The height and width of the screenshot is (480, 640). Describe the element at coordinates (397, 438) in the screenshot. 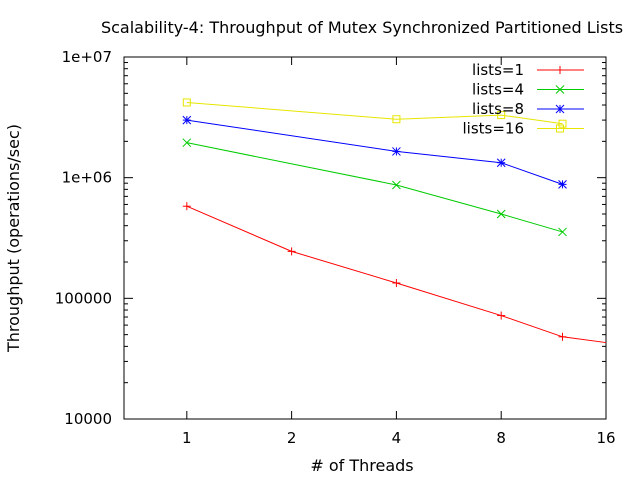

I see `x-tick-label: 4` at that location.